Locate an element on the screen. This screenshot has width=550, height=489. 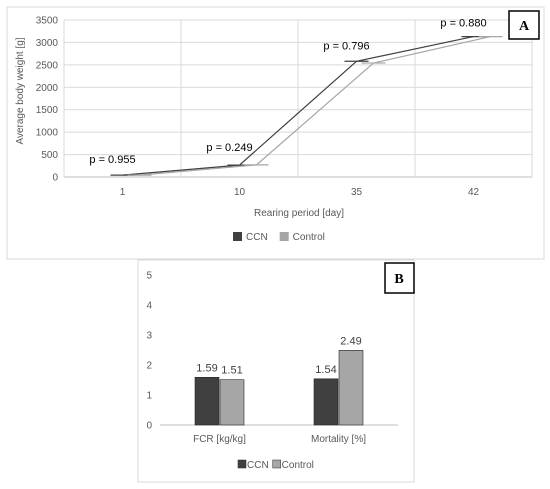
x-tick-label: 35 is located at coordinates (357, 192).